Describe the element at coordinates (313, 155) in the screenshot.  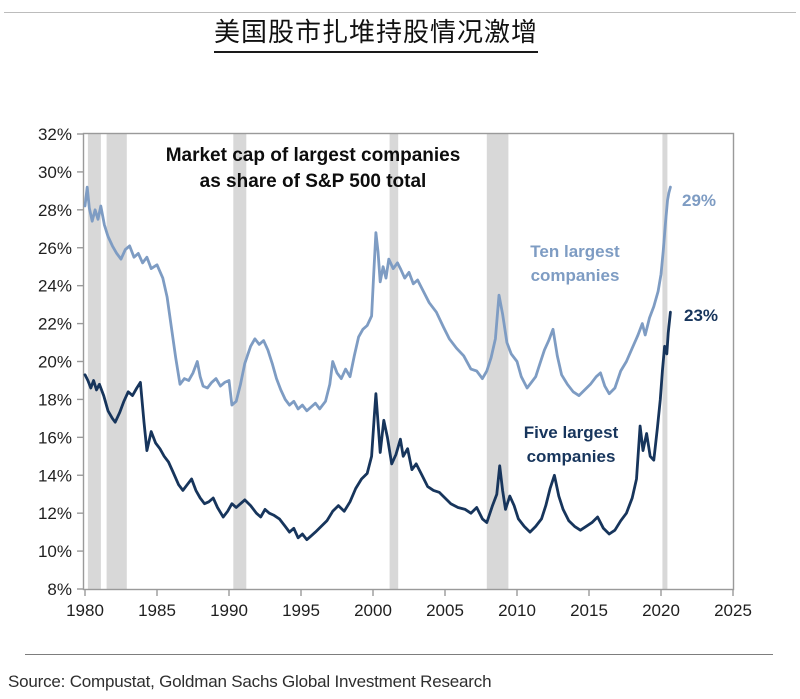
I see `chart-title-line1: Market cap of largest companies` at that location.